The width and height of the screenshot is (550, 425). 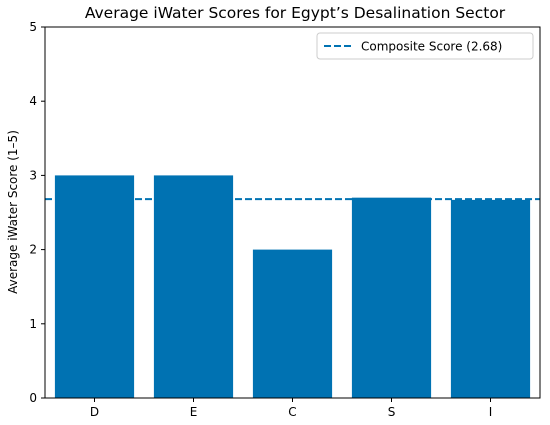 What do you see at coordinates (490, 298) in the screenshot?
I see `bar-i` at bounding box center [490, 298].